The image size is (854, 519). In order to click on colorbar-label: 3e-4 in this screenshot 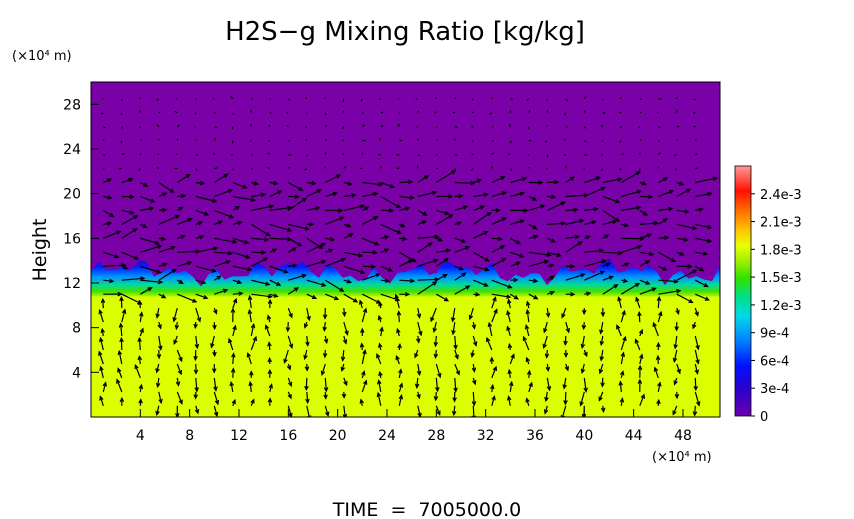, I will do `click(774, 389)`.